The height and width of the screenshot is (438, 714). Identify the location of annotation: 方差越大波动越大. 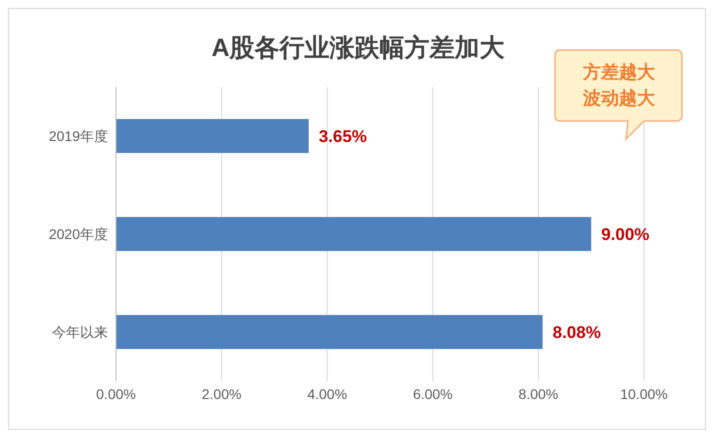
(619, 85).